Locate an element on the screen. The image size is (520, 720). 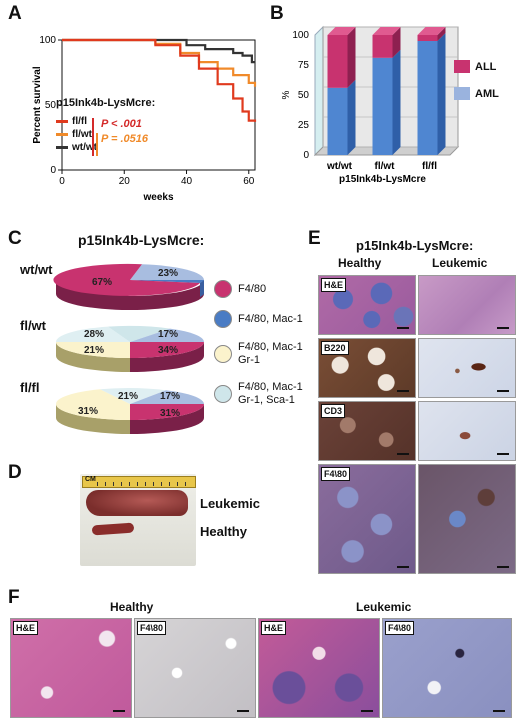
liver-healthy-label: Healthy is located at coordinates (132, 607).